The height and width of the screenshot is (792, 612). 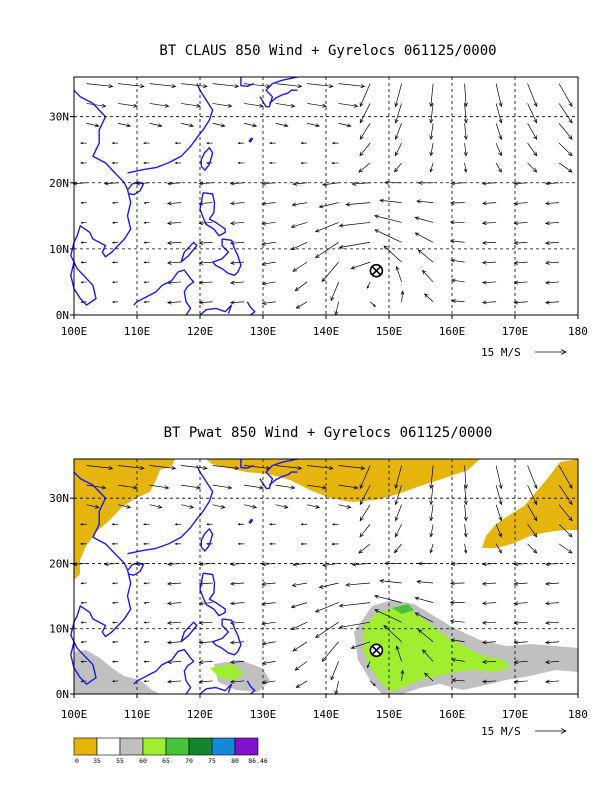 I want to click on colorbar-label: 60, so click(x=143, y=761).